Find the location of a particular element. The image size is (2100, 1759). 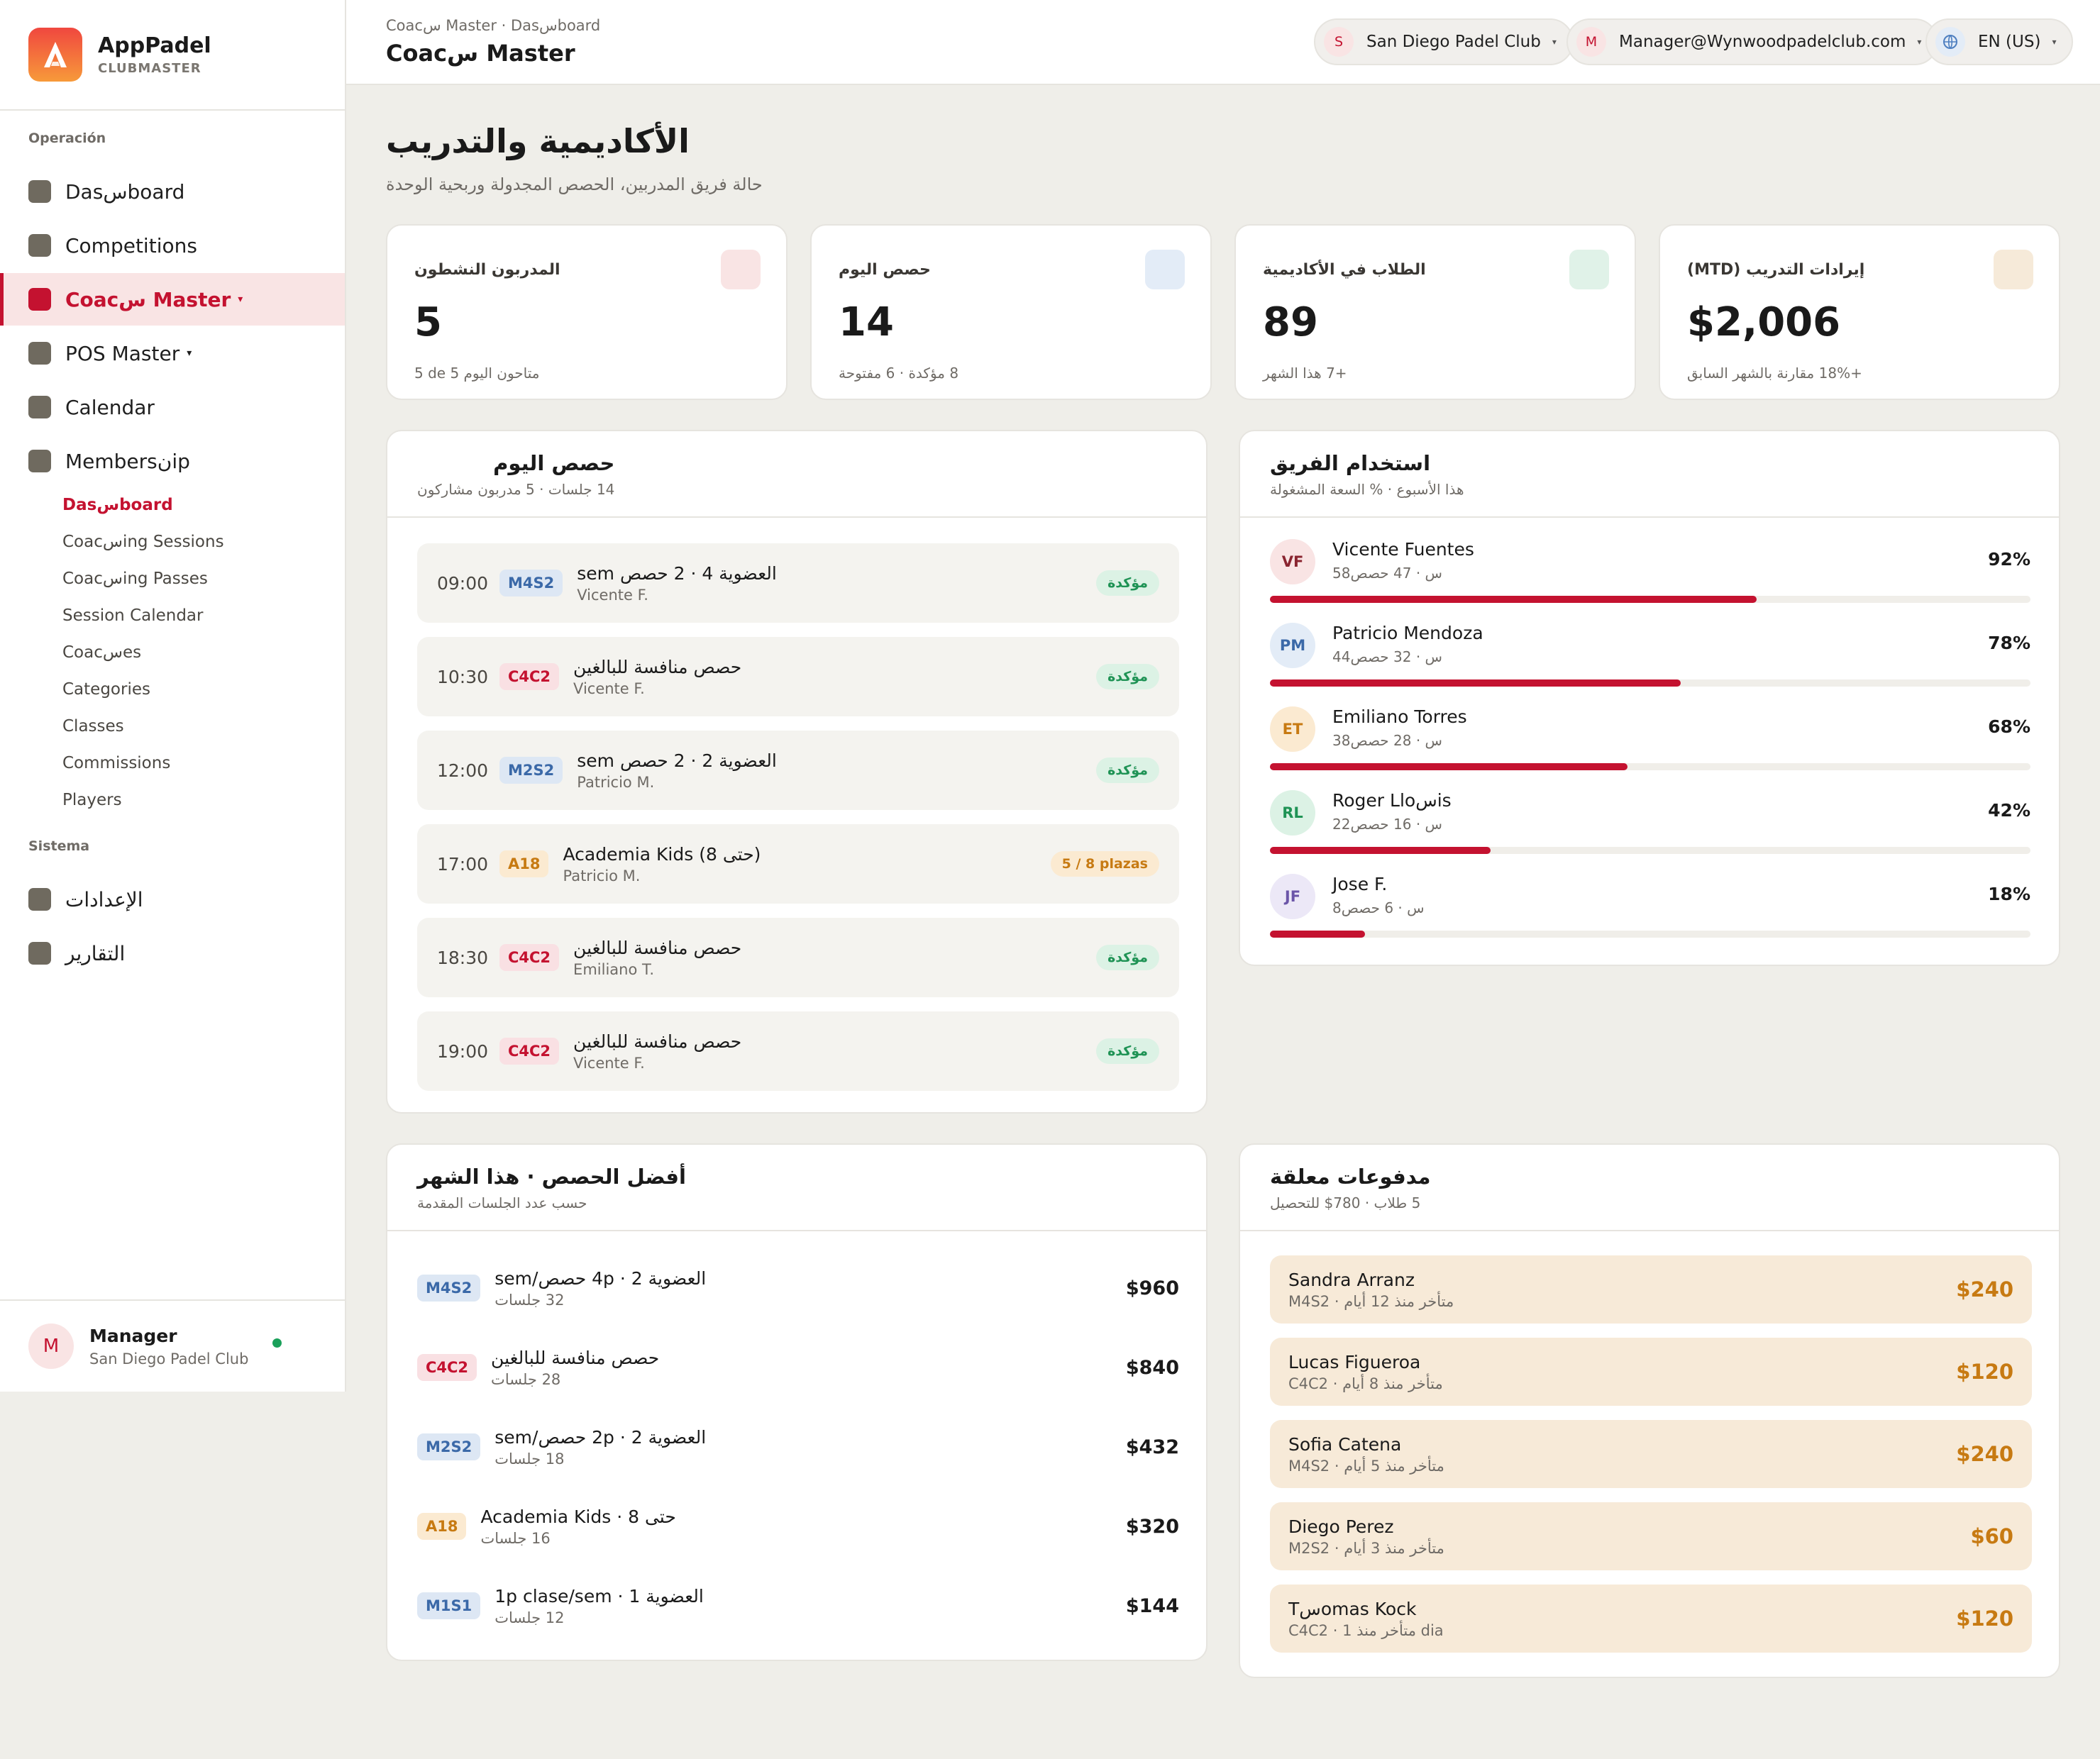

sub-item-classes: Classes is located at coordinates (93, 726).